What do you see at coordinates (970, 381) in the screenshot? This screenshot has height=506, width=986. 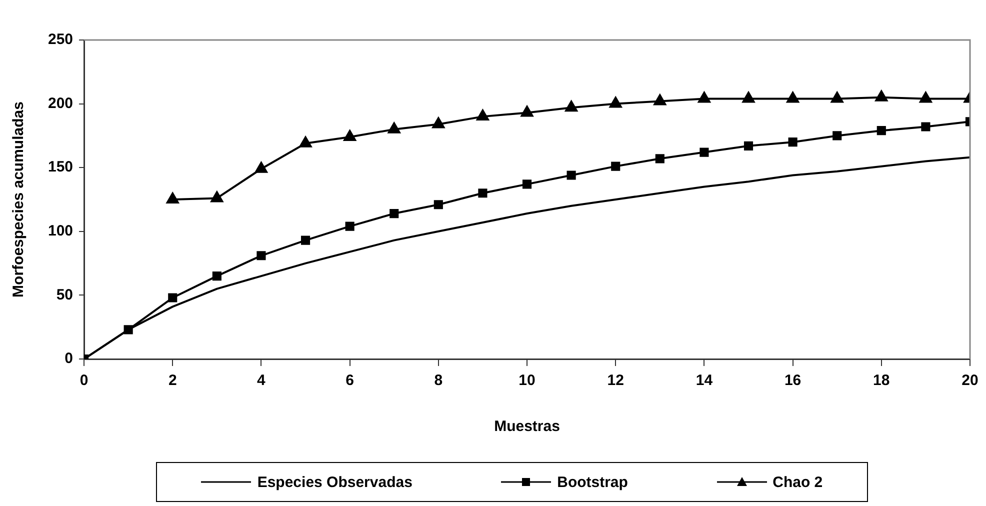 I see `x-tick-label: 20` at bounding box center [970, 381].